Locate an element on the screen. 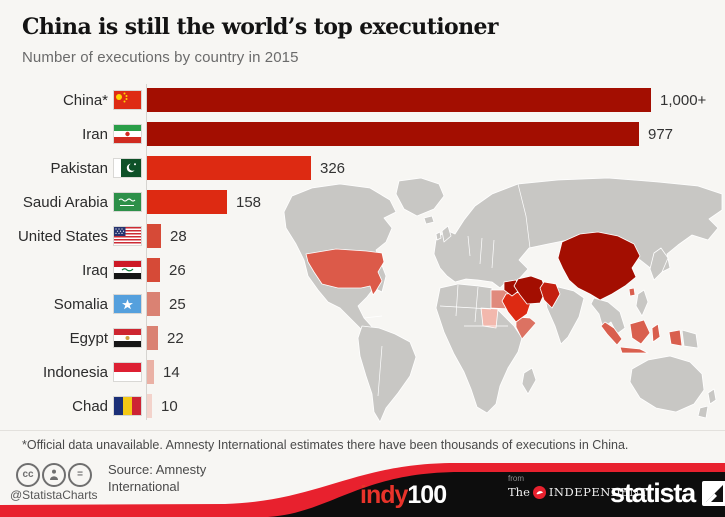 The image size is (725, 517). chart-row: Pakistan 326 is located at coordinates (362, 168).